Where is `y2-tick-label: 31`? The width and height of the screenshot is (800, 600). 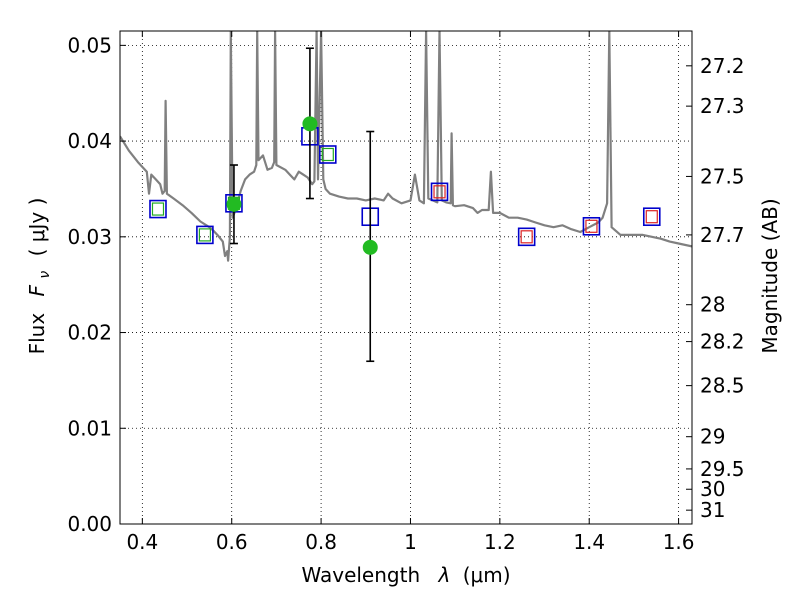
y2-tick-label: 31 is located at coordinates (712, 510).